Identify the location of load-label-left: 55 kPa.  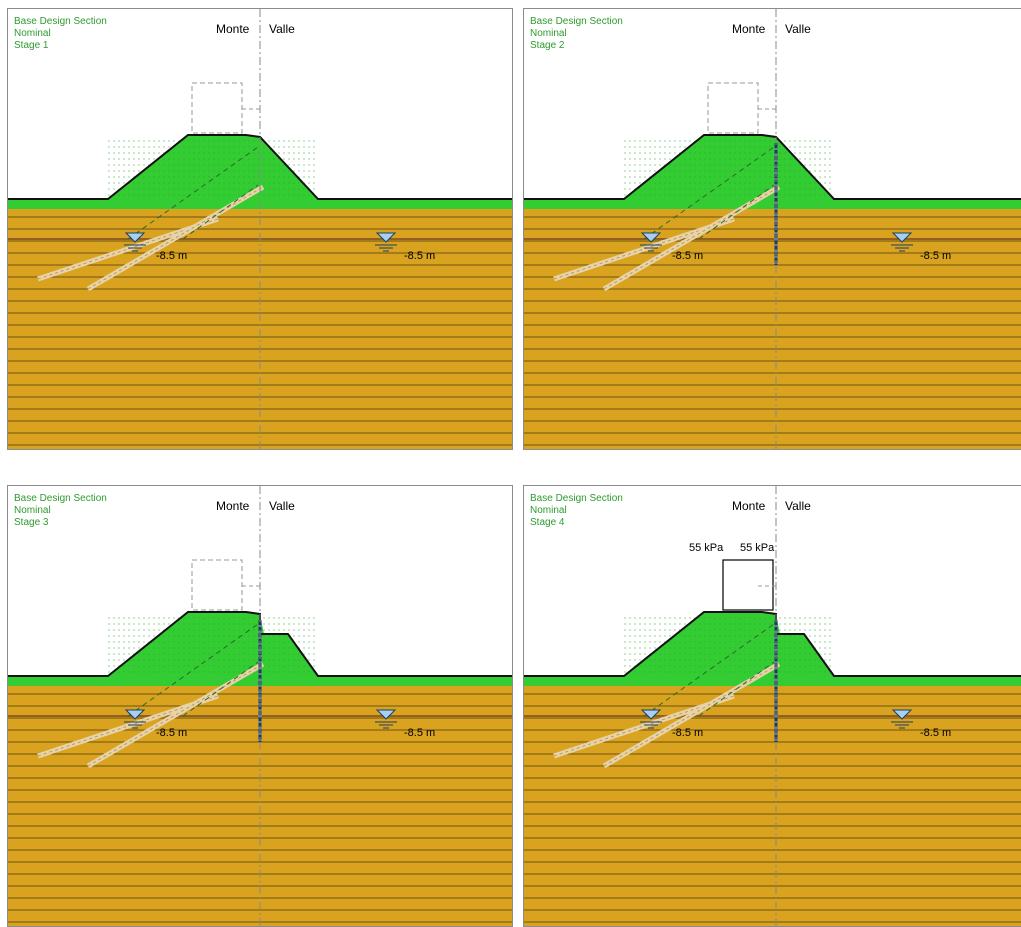
(706, 548).